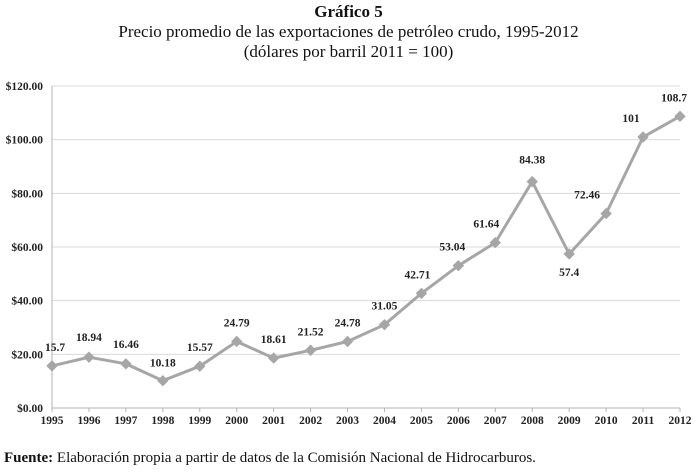  Describe the element at coordinates (348, 324) in the screenshot. I see `data-label: 24.78` at that location.